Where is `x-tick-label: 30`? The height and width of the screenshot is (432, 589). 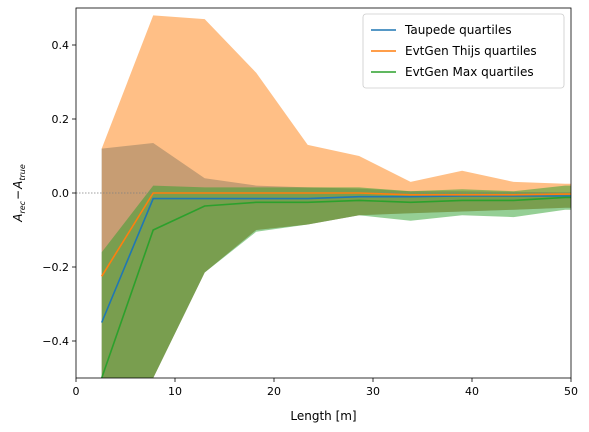 x-tick-label: 30 is located at coordinates (373, 391).